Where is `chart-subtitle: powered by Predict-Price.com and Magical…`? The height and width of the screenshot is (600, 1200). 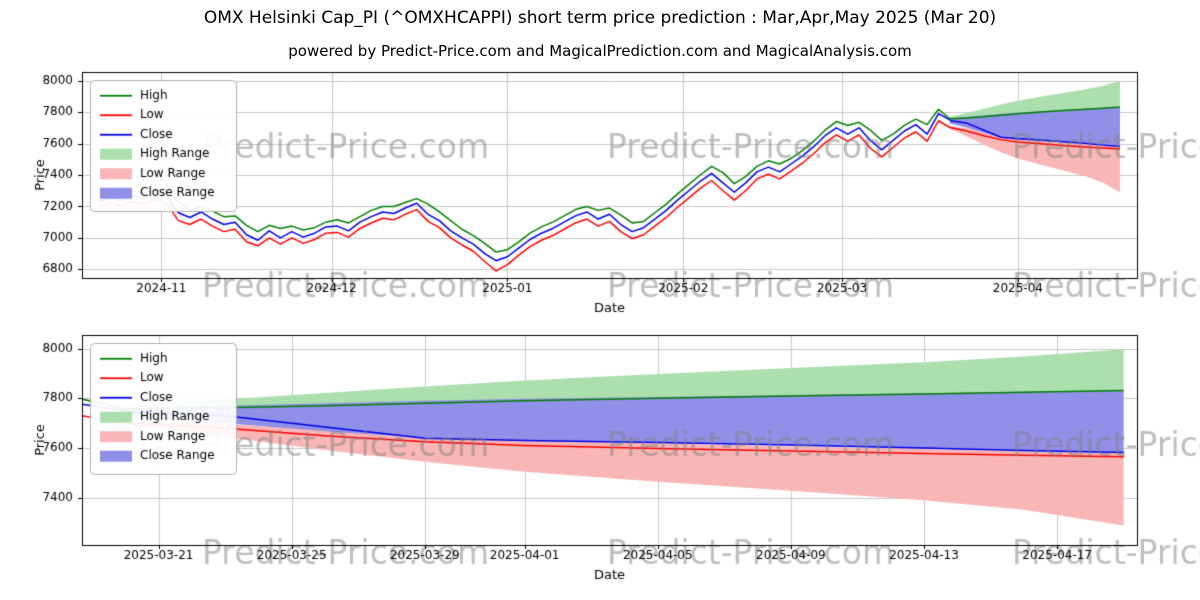 chart-subtitle: powered by Predict-Price.com and Magical… is located at coordinates (600, 51).